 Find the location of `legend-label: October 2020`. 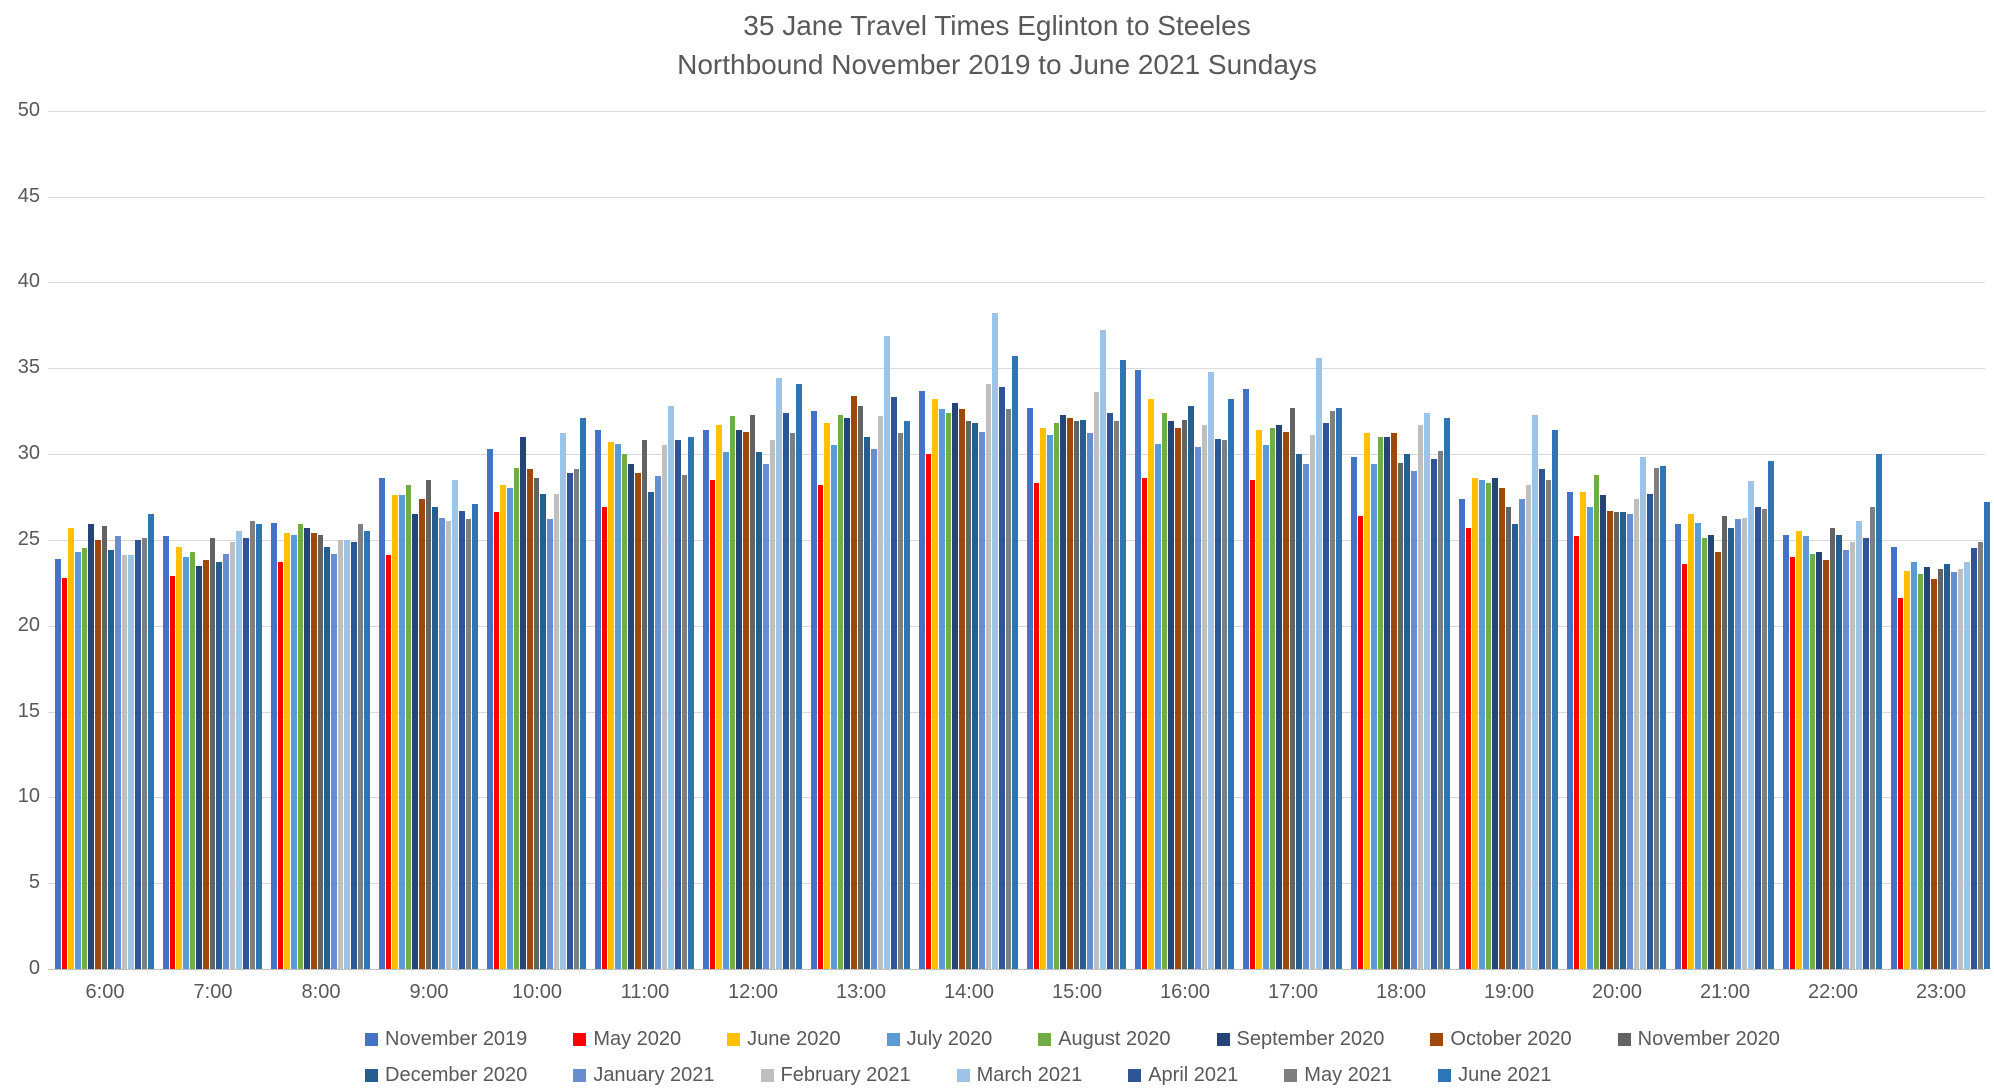

legend-label: October 2020 is located at coordinates (1511, 1039).